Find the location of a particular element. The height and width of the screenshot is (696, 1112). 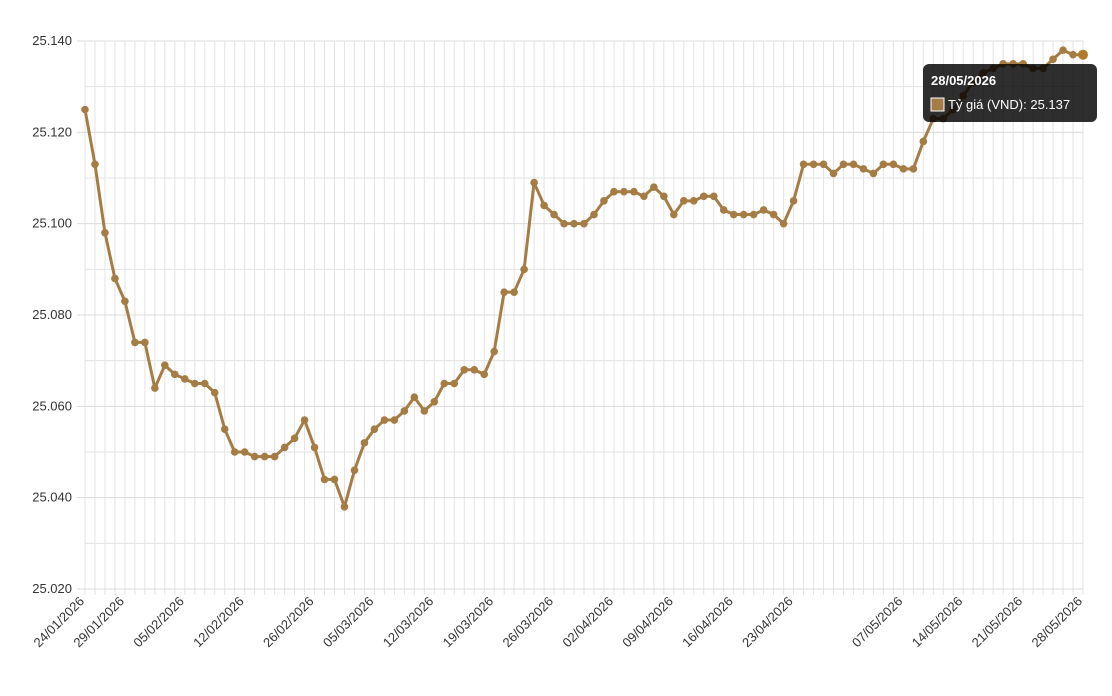

tooltip-sep: : is located at coordinates (1026, 104).